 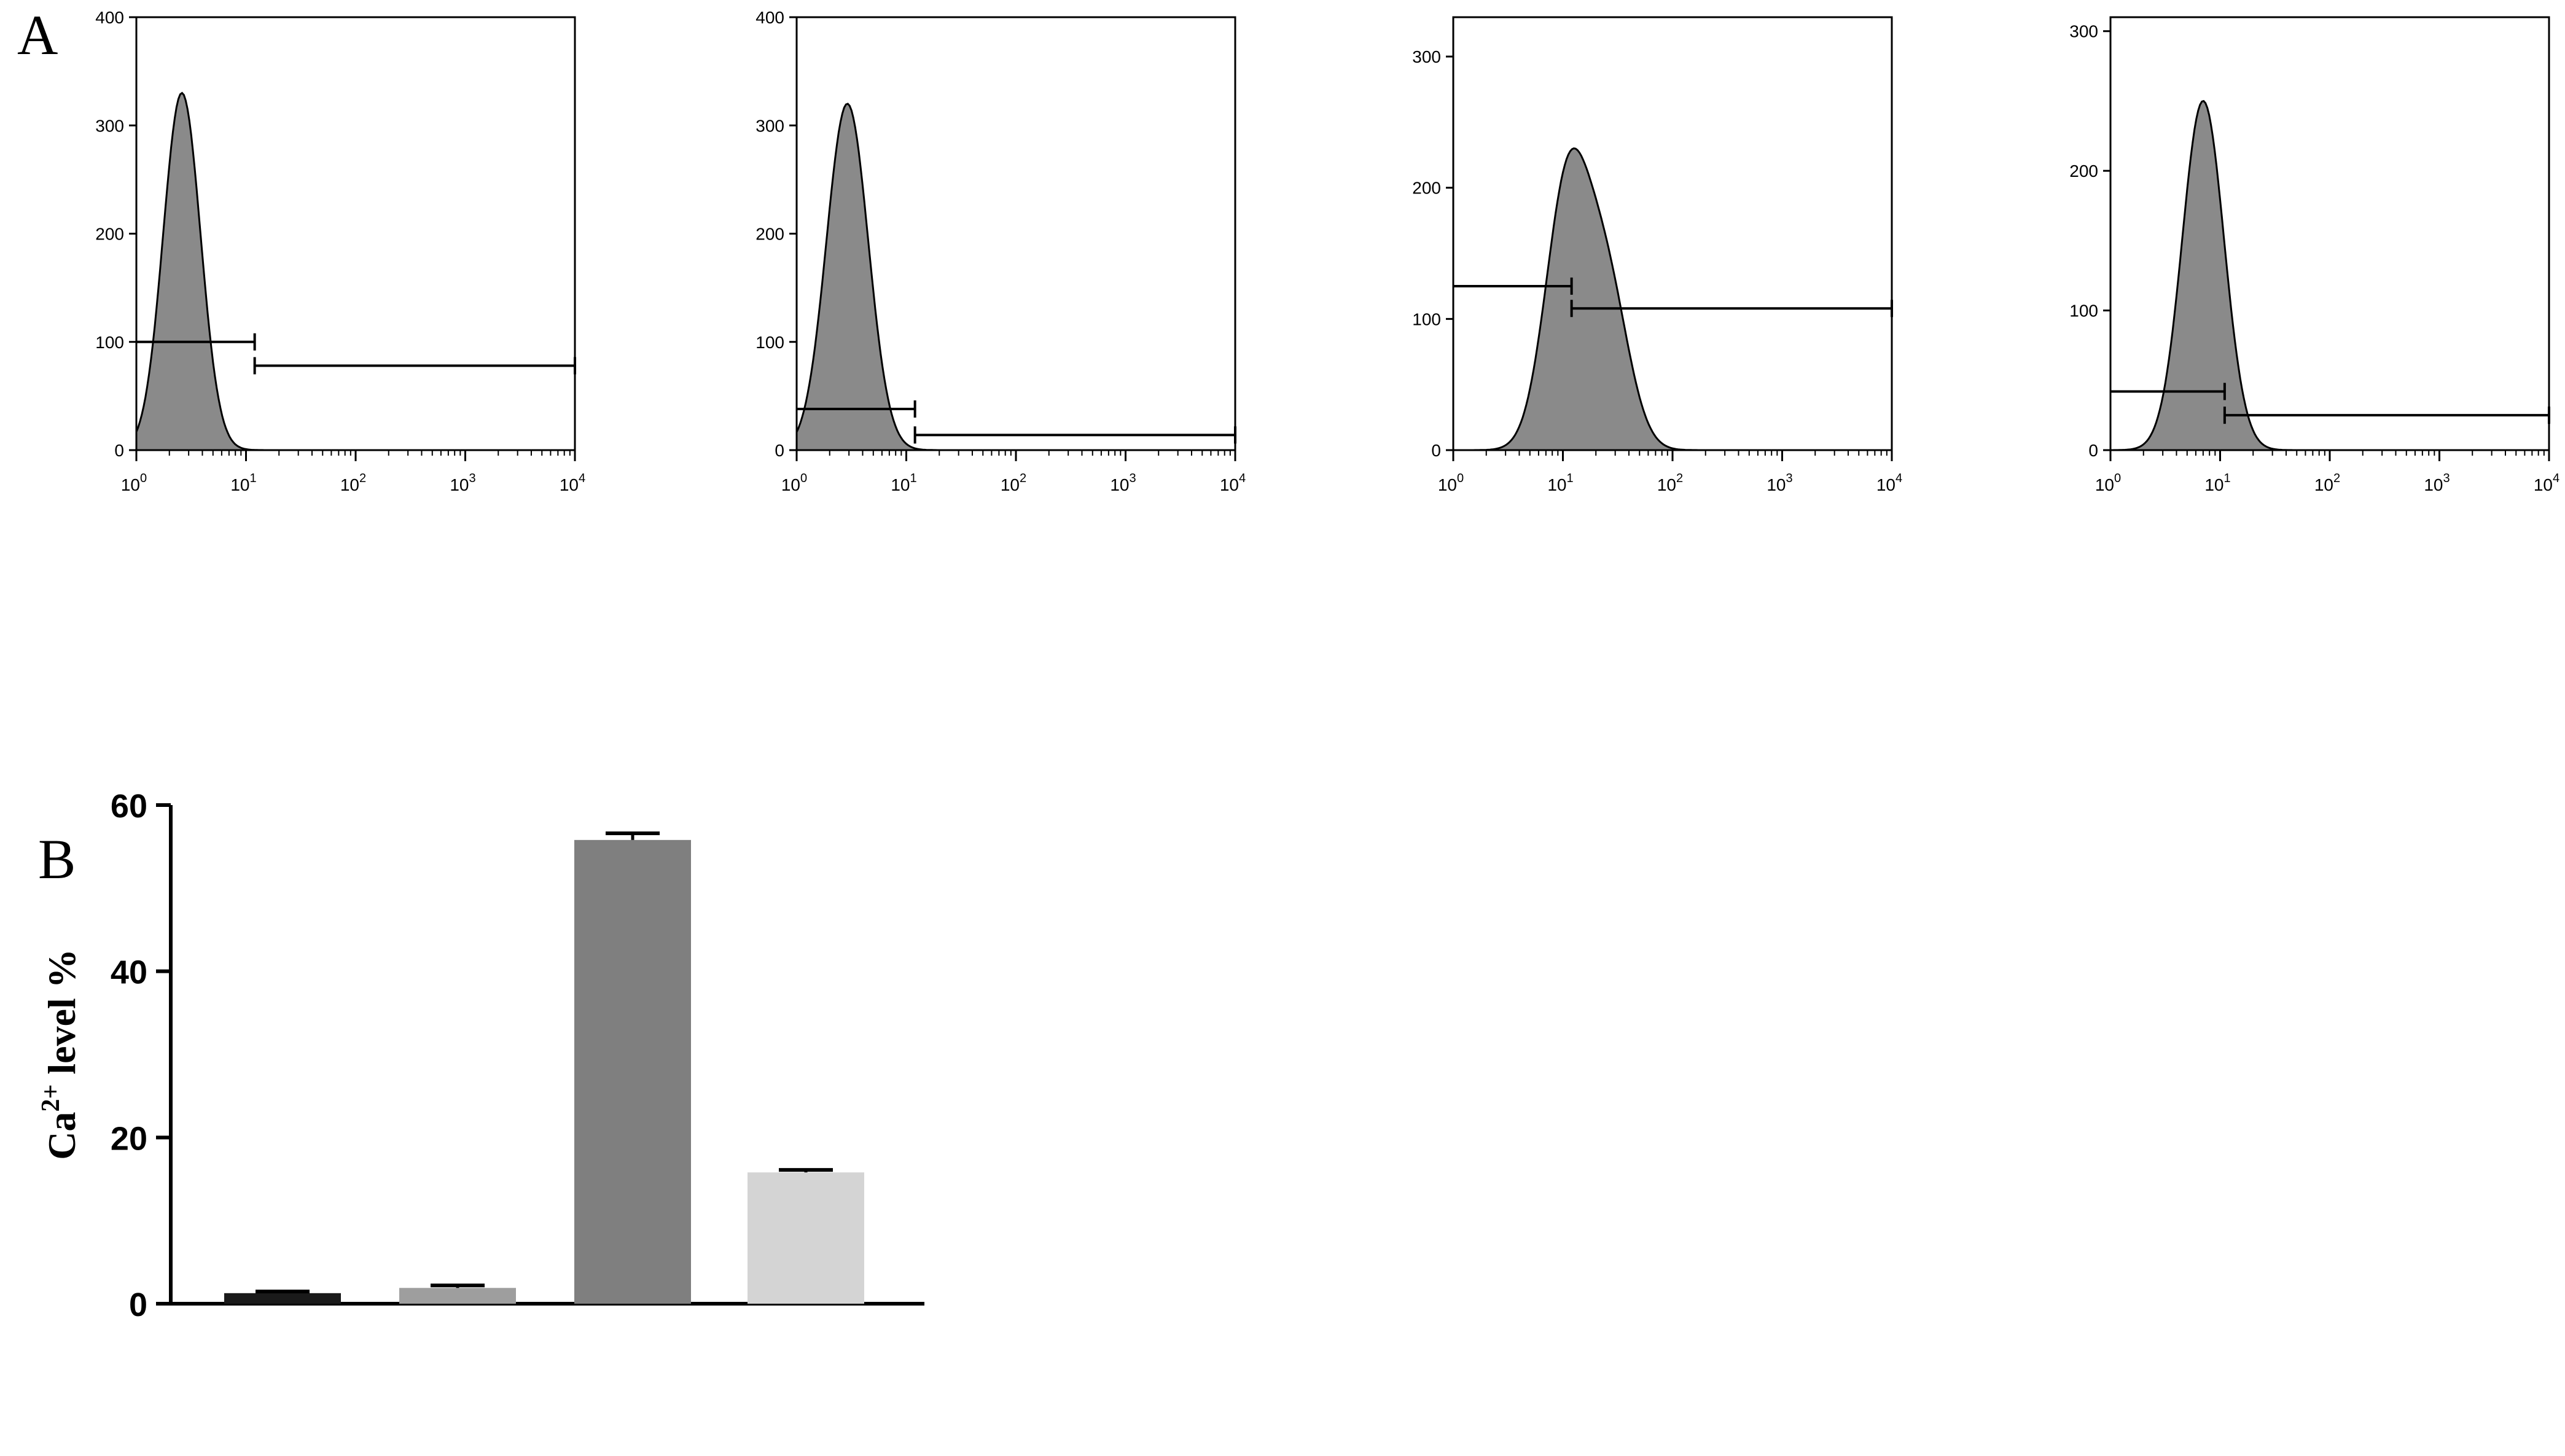 I want to click on histogram-panel-2: 0 100 200 300 100 10¹ 10² 10³ 10⁴, so click(x=1657, y=255).